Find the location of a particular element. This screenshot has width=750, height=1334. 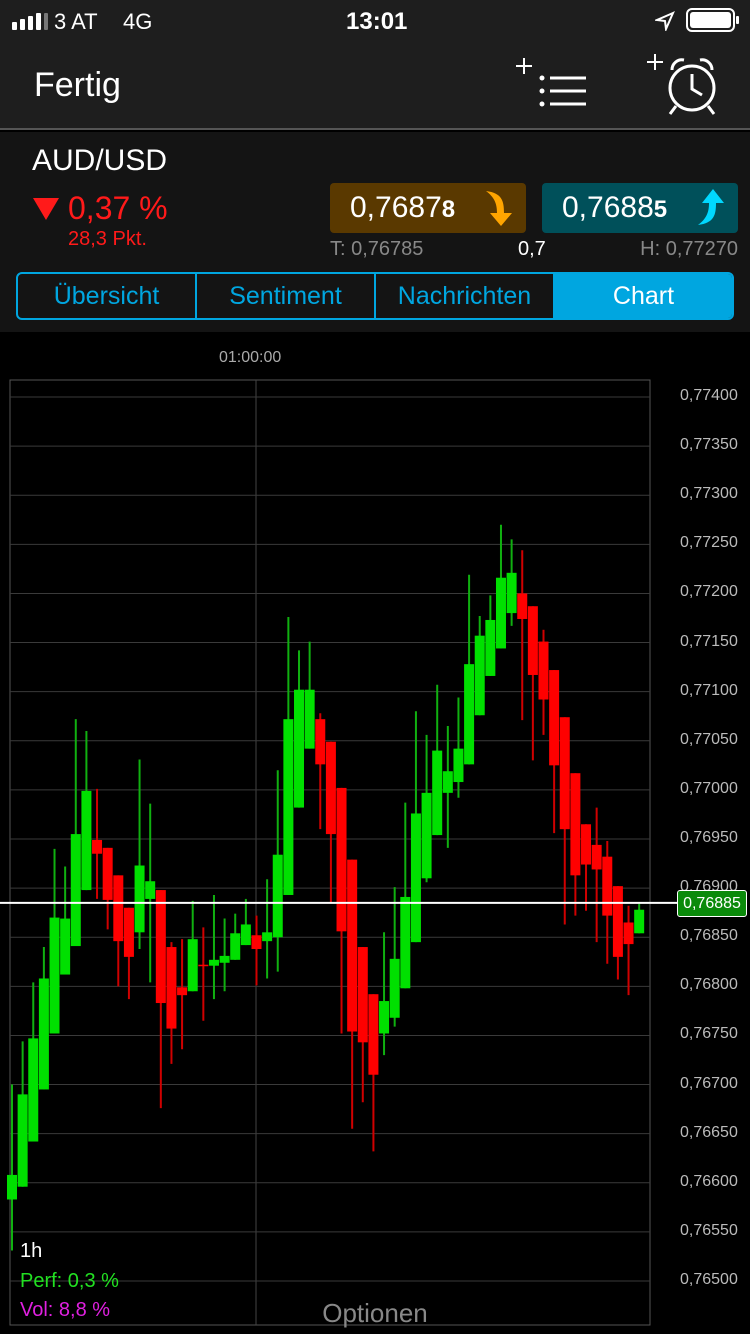

tab-chart: Chart is located at coordinates (643, 296).